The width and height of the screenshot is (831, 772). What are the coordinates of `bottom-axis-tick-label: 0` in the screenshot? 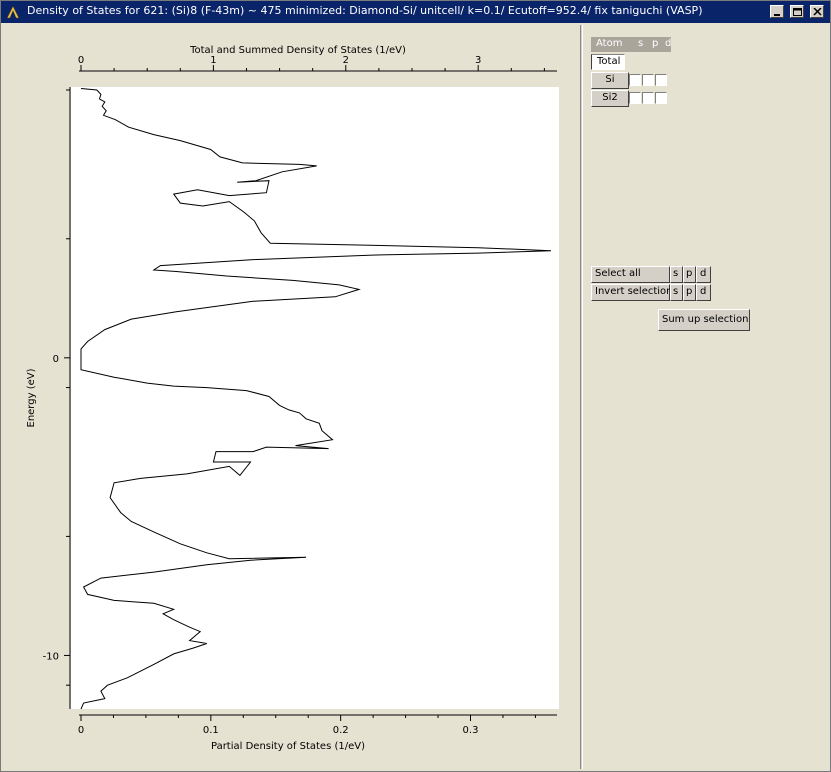 It's located at (81, 730).